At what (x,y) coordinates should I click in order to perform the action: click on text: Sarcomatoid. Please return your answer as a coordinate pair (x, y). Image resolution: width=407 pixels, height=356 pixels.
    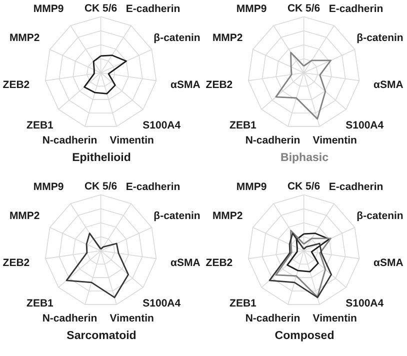
    Looking at the image, I should click on (101, 336).